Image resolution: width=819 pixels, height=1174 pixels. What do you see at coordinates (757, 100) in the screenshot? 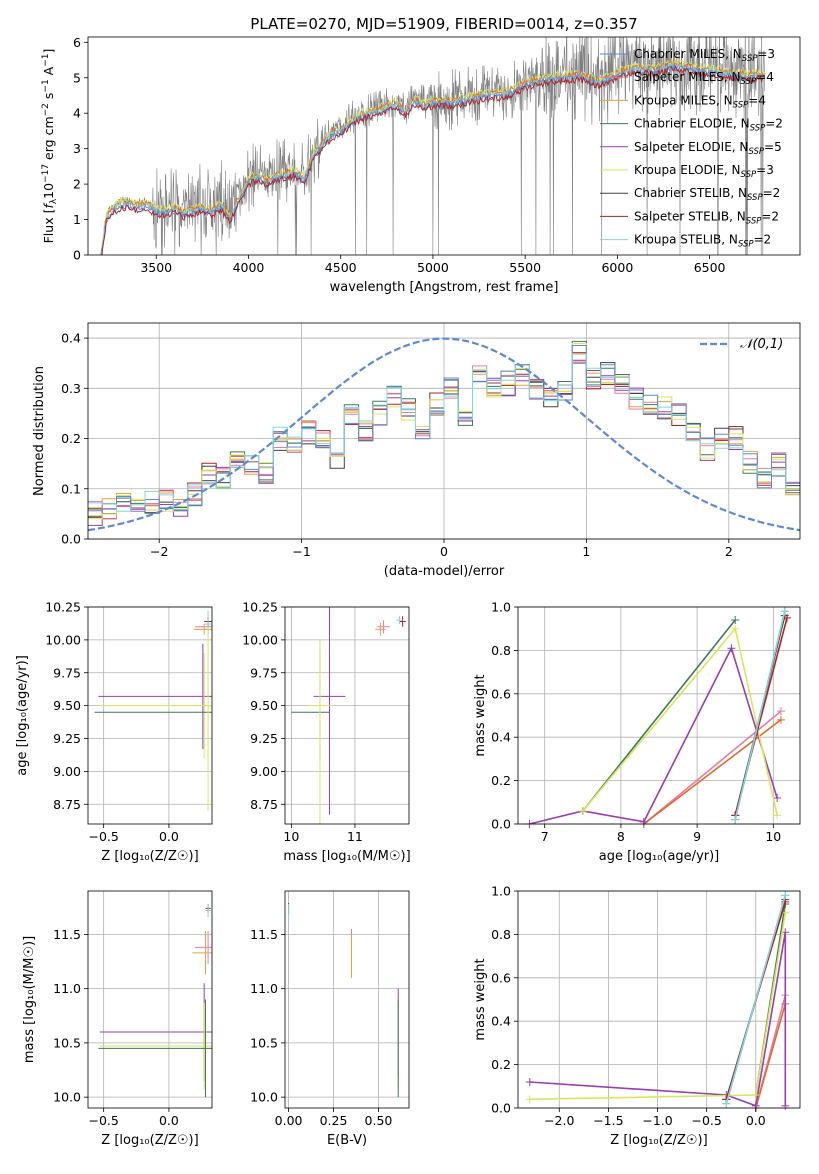
I see `legend-tail: =4` at bounding box center [757, 100].